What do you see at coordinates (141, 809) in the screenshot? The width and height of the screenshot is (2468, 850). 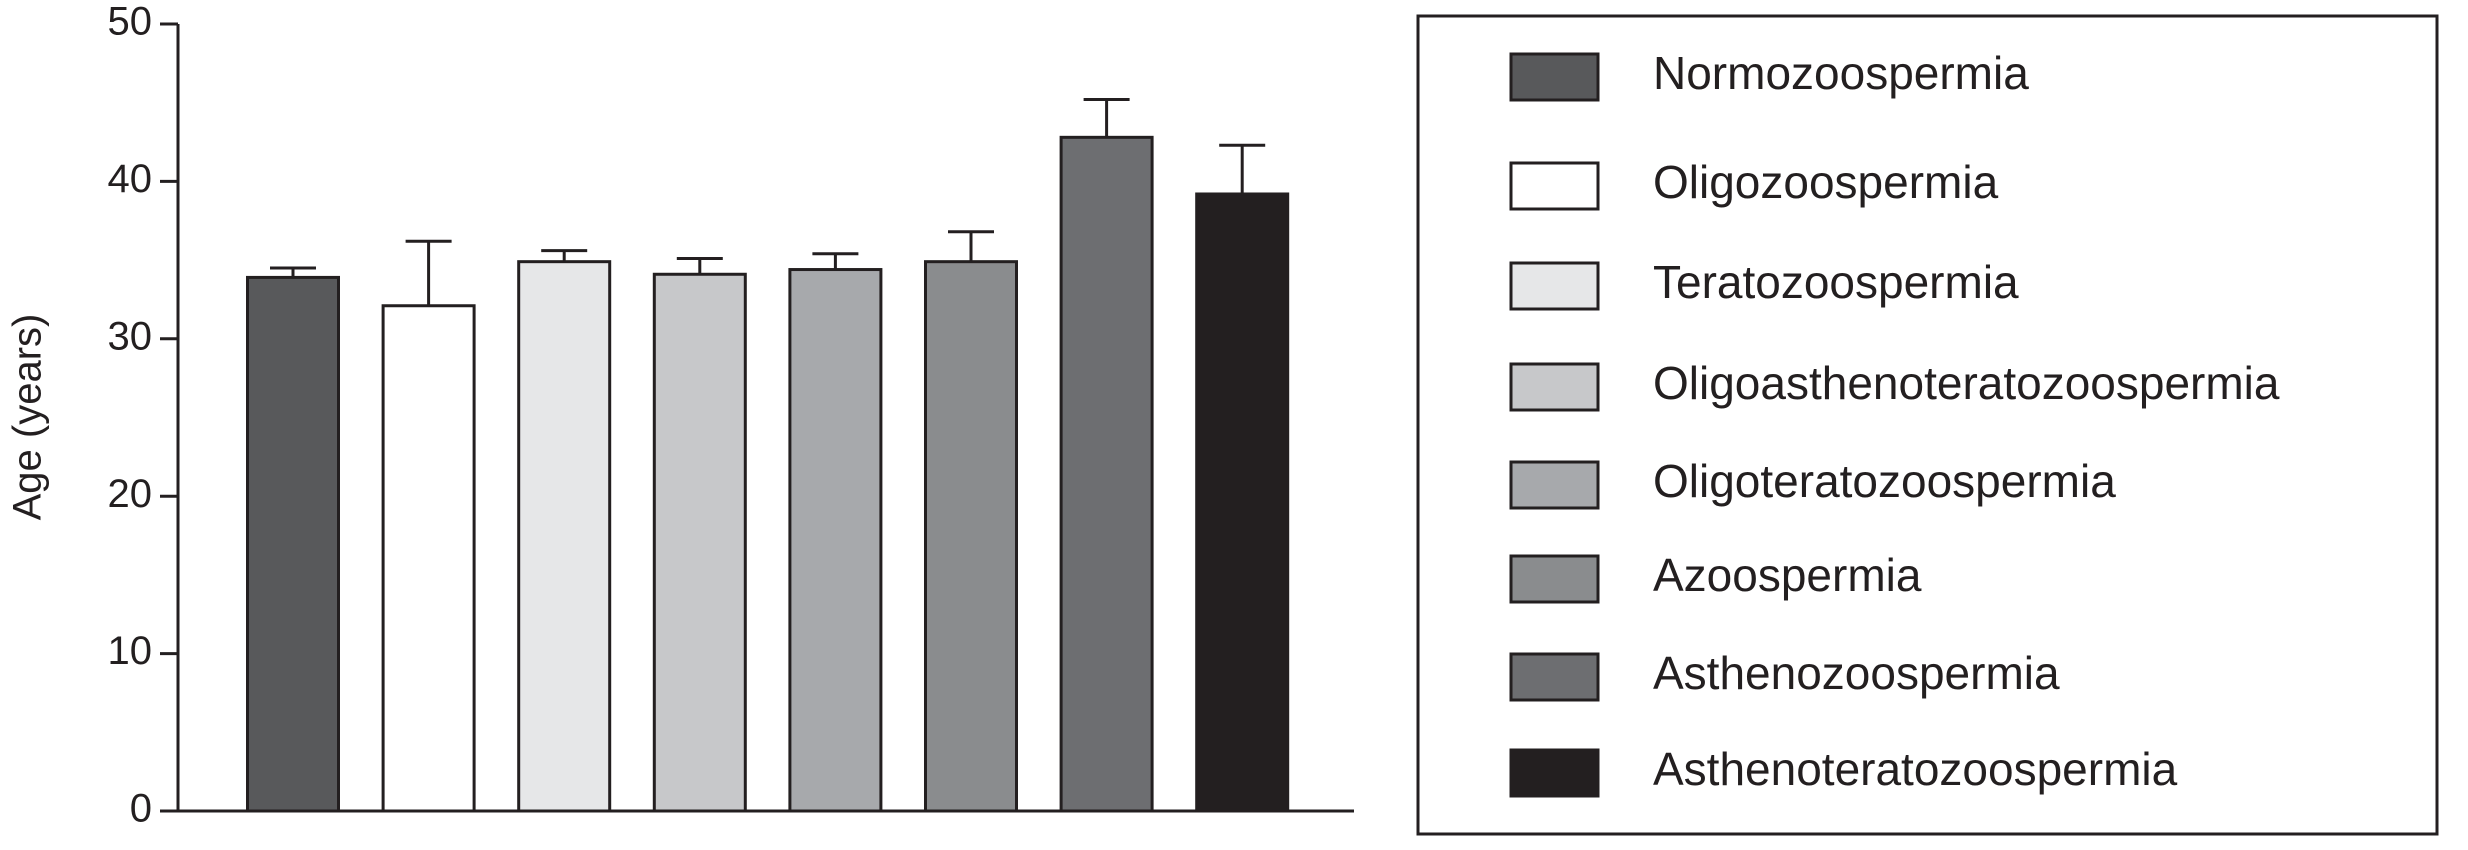 I see `y-tick-label: 0` at bounding box center [141, 809].